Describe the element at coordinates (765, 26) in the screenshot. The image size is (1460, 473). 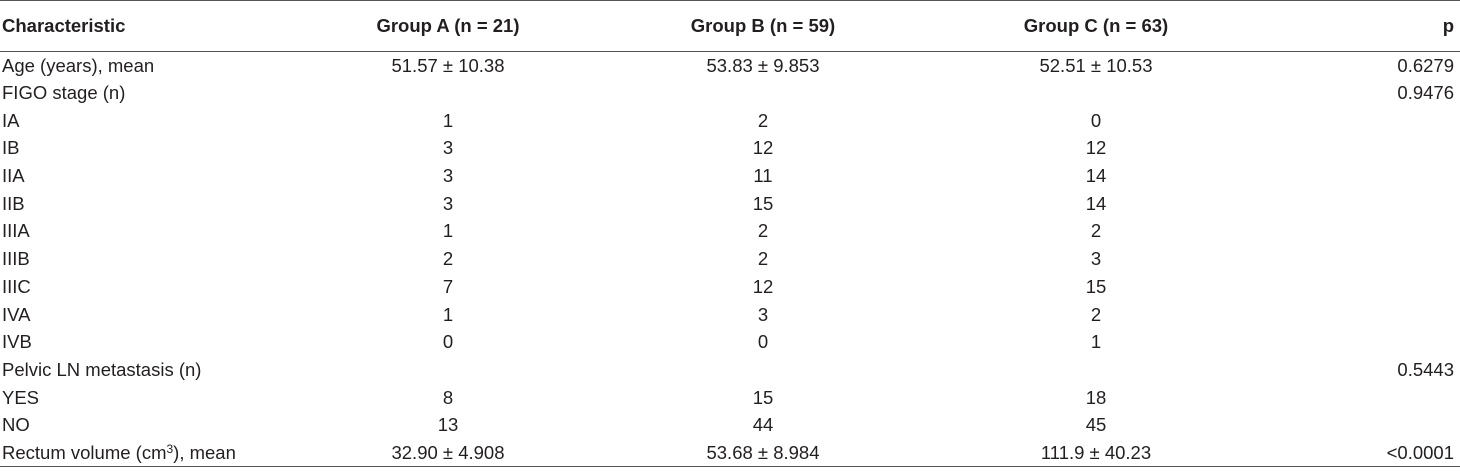
I see `header-group-b: Group B (n = 59)` at that location.